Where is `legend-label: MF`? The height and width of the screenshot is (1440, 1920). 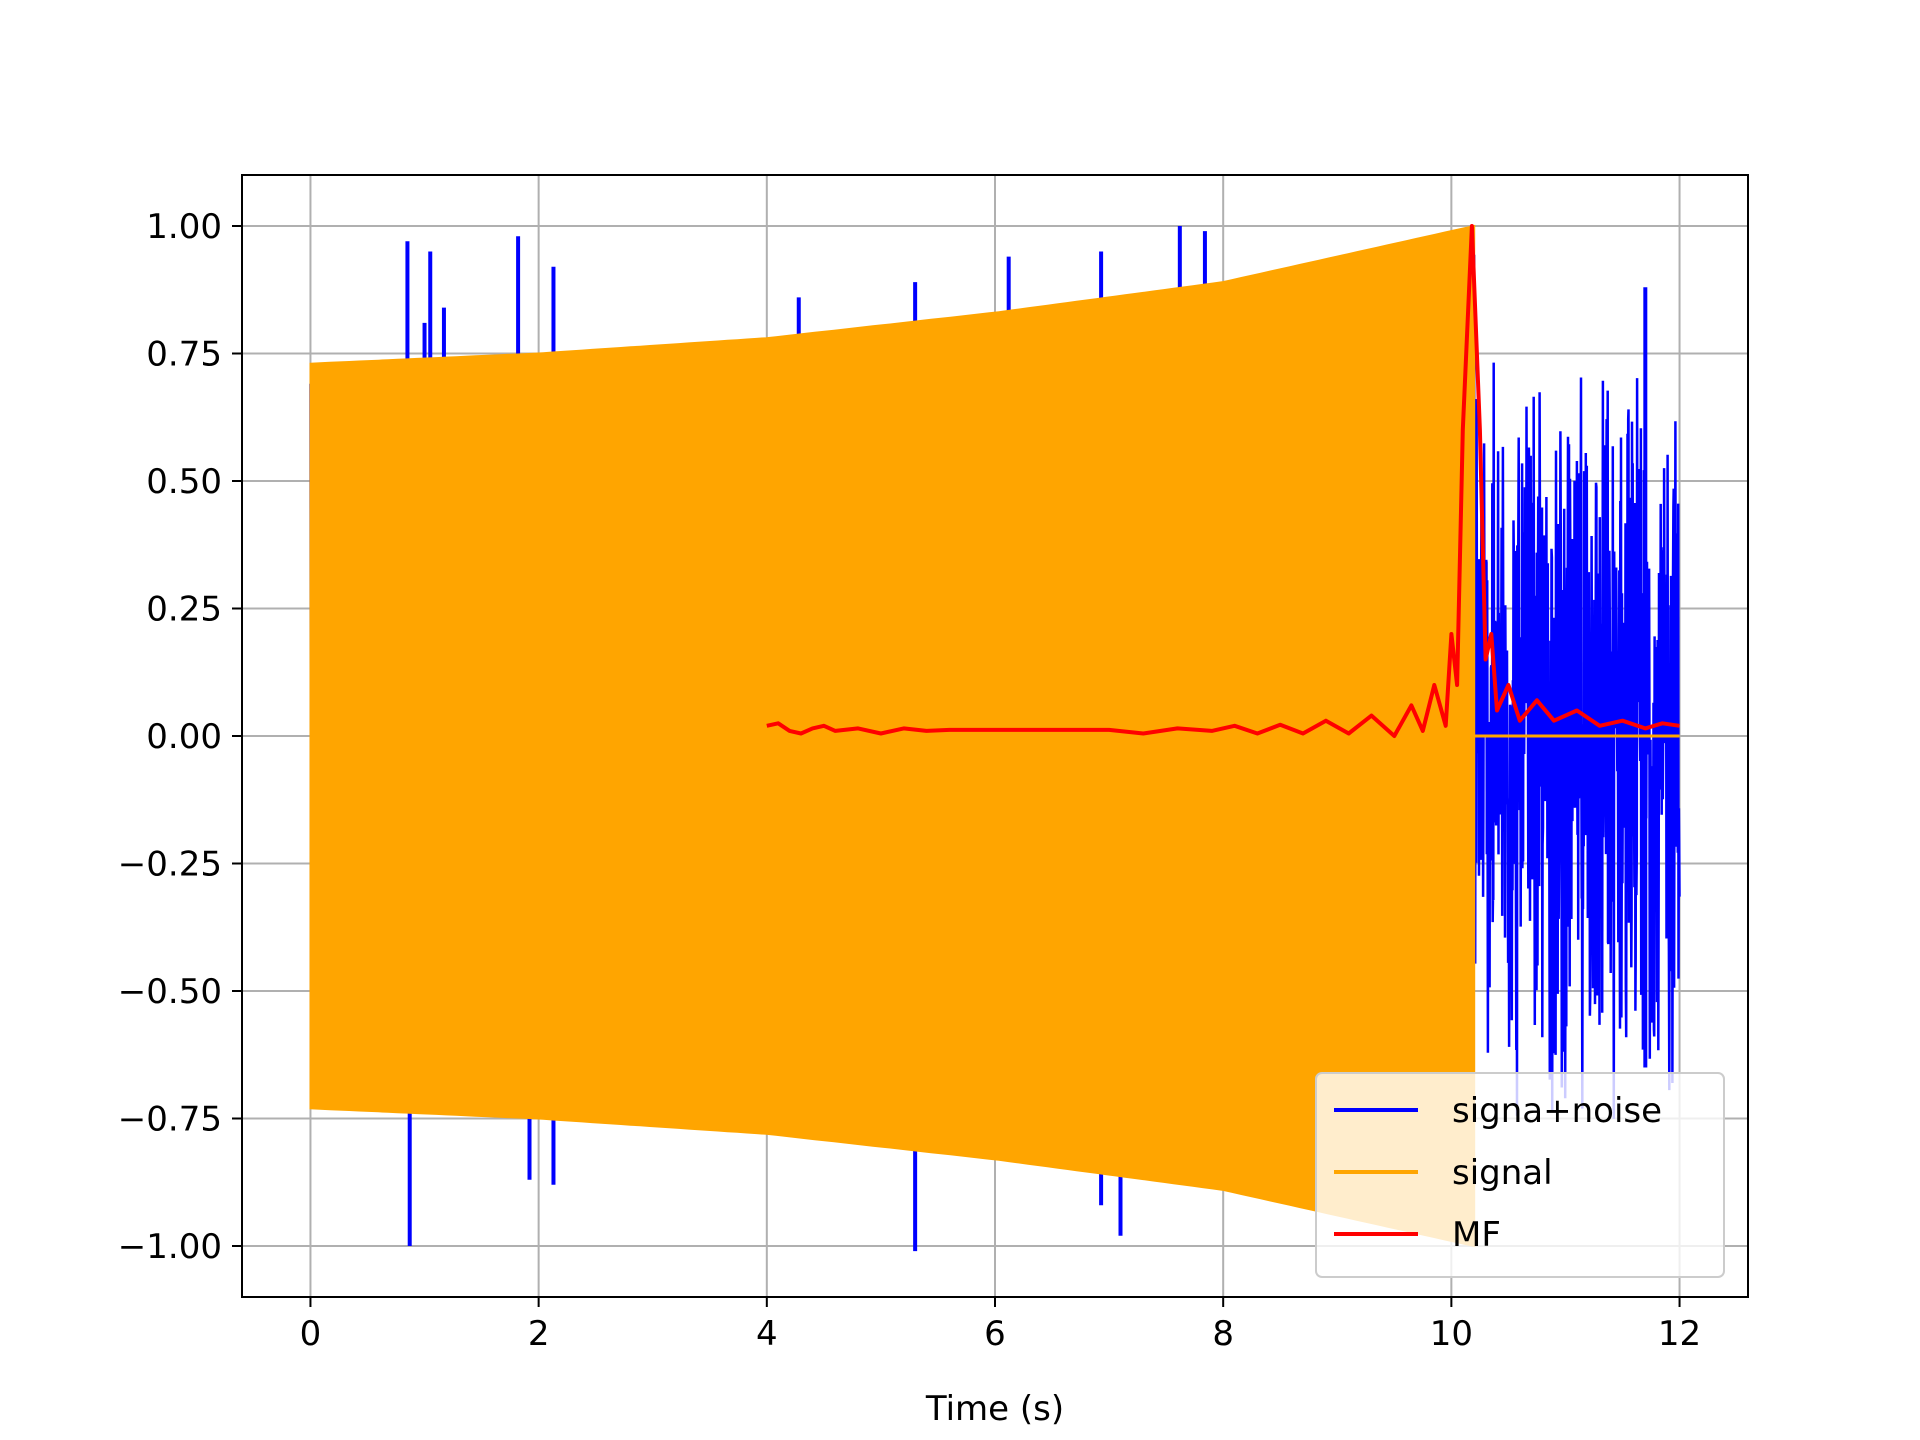
legend-label: MF is located at coordinates (1476, 1235).